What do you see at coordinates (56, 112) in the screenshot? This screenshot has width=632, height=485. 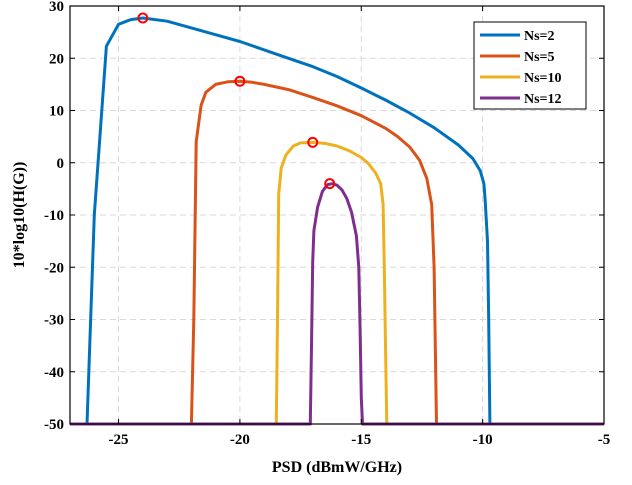 I see `y-tick-label: 10` at bounding box center [56, 112].